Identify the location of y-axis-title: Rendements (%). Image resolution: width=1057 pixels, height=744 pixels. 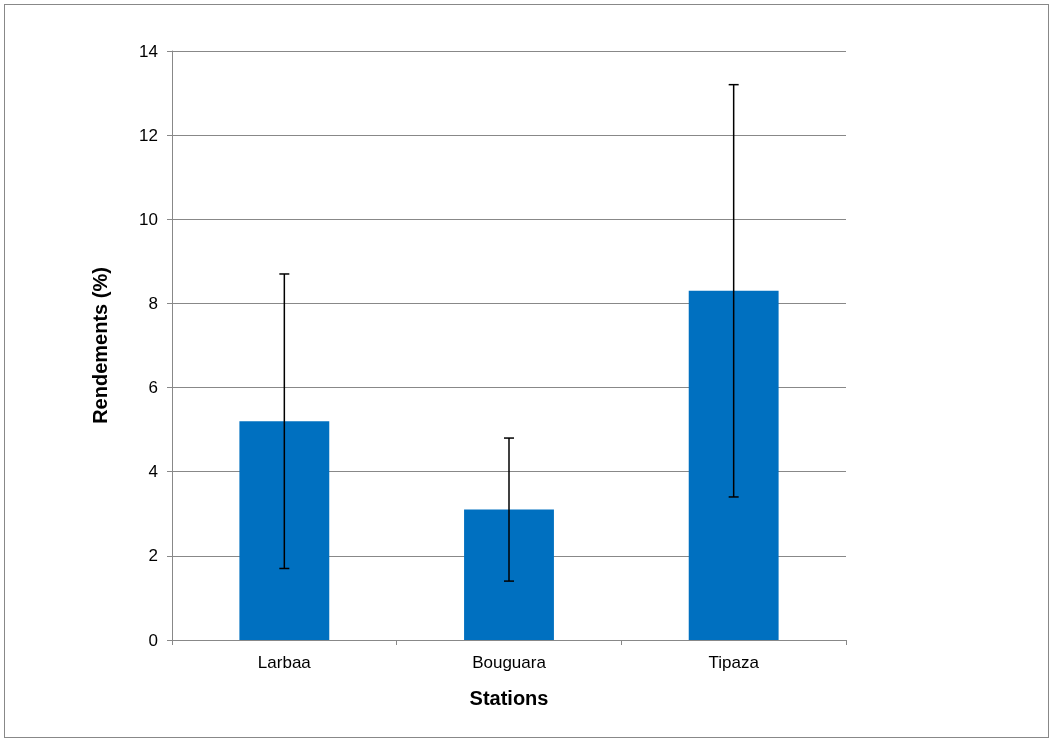
(100, 345).